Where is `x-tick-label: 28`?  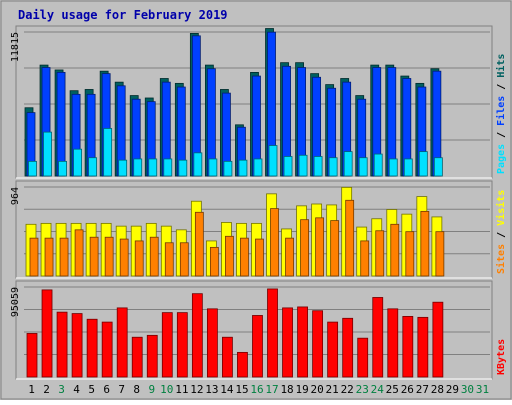 x-tick-label: 28 is located at coordinates (437, 389).